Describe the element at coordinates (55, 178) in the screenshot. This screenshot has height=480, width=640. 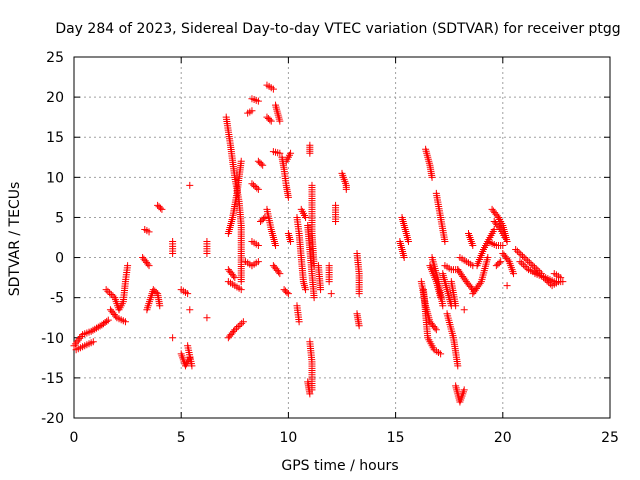
I see `y-tick-label: 10` at that location.